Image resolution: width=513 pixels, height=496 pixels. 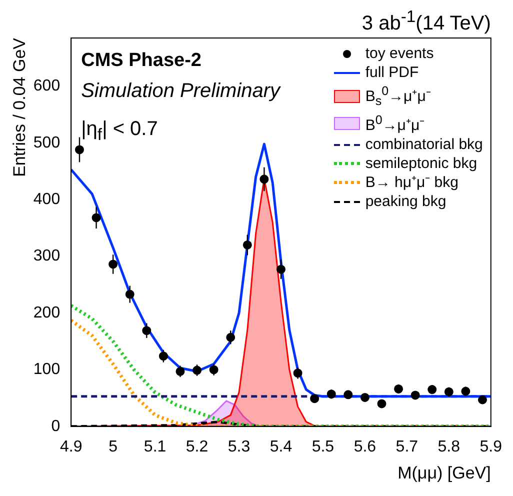 What do you see at coordinates (46, 143) in the screenshot?
I see `y-tick-label: 500` at bounding box center [46, 143].